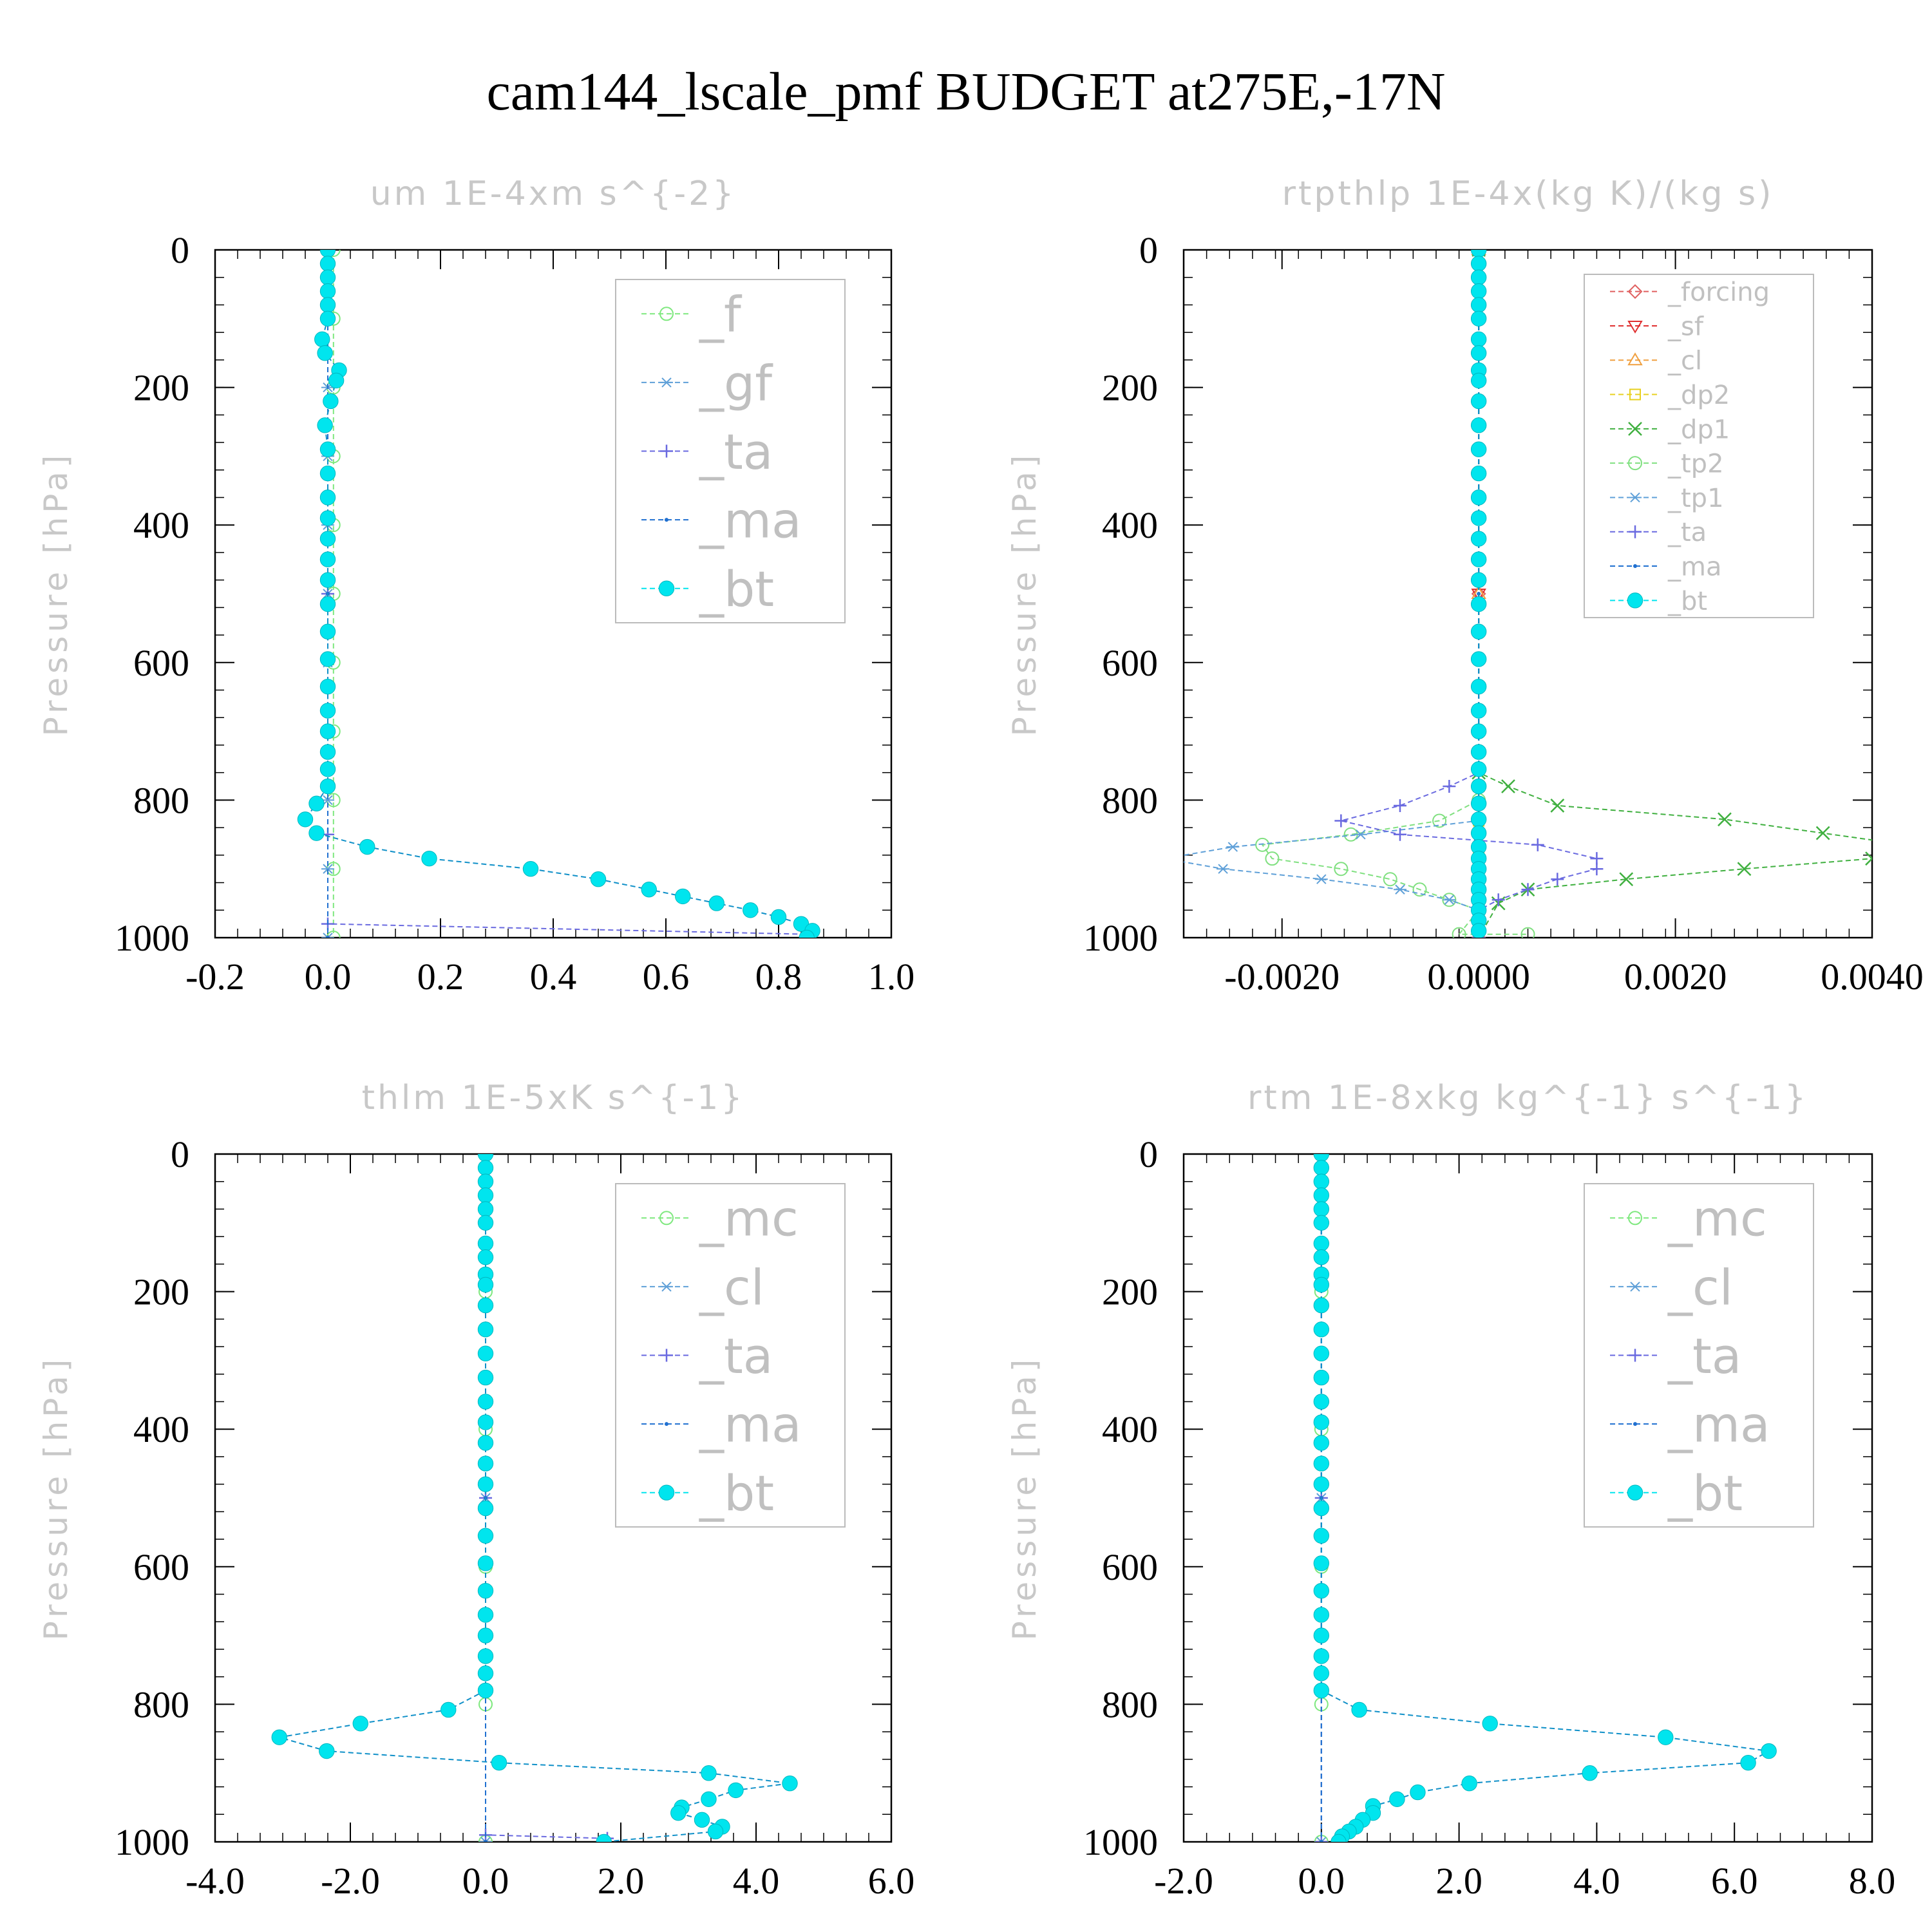 The height and width of the screenshot is (1932, 1932). I want to click on x-tick-label: 0.0020, so click(1675, 977).